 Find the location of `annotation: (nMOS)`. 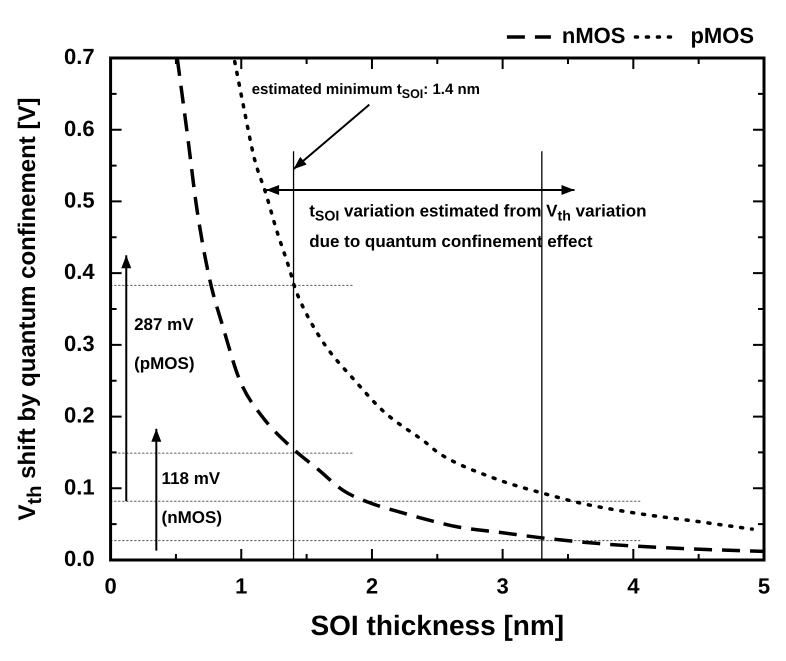

annotation: (nMOS) is located at coordinates (192, 518).